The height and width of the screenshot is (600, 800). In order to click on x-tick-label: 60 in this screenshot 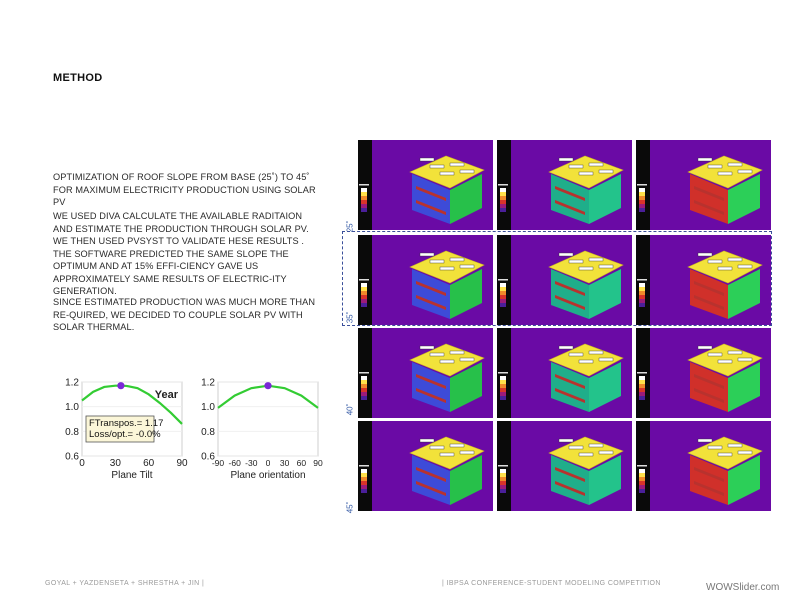, I will do `click(149, 463)`.